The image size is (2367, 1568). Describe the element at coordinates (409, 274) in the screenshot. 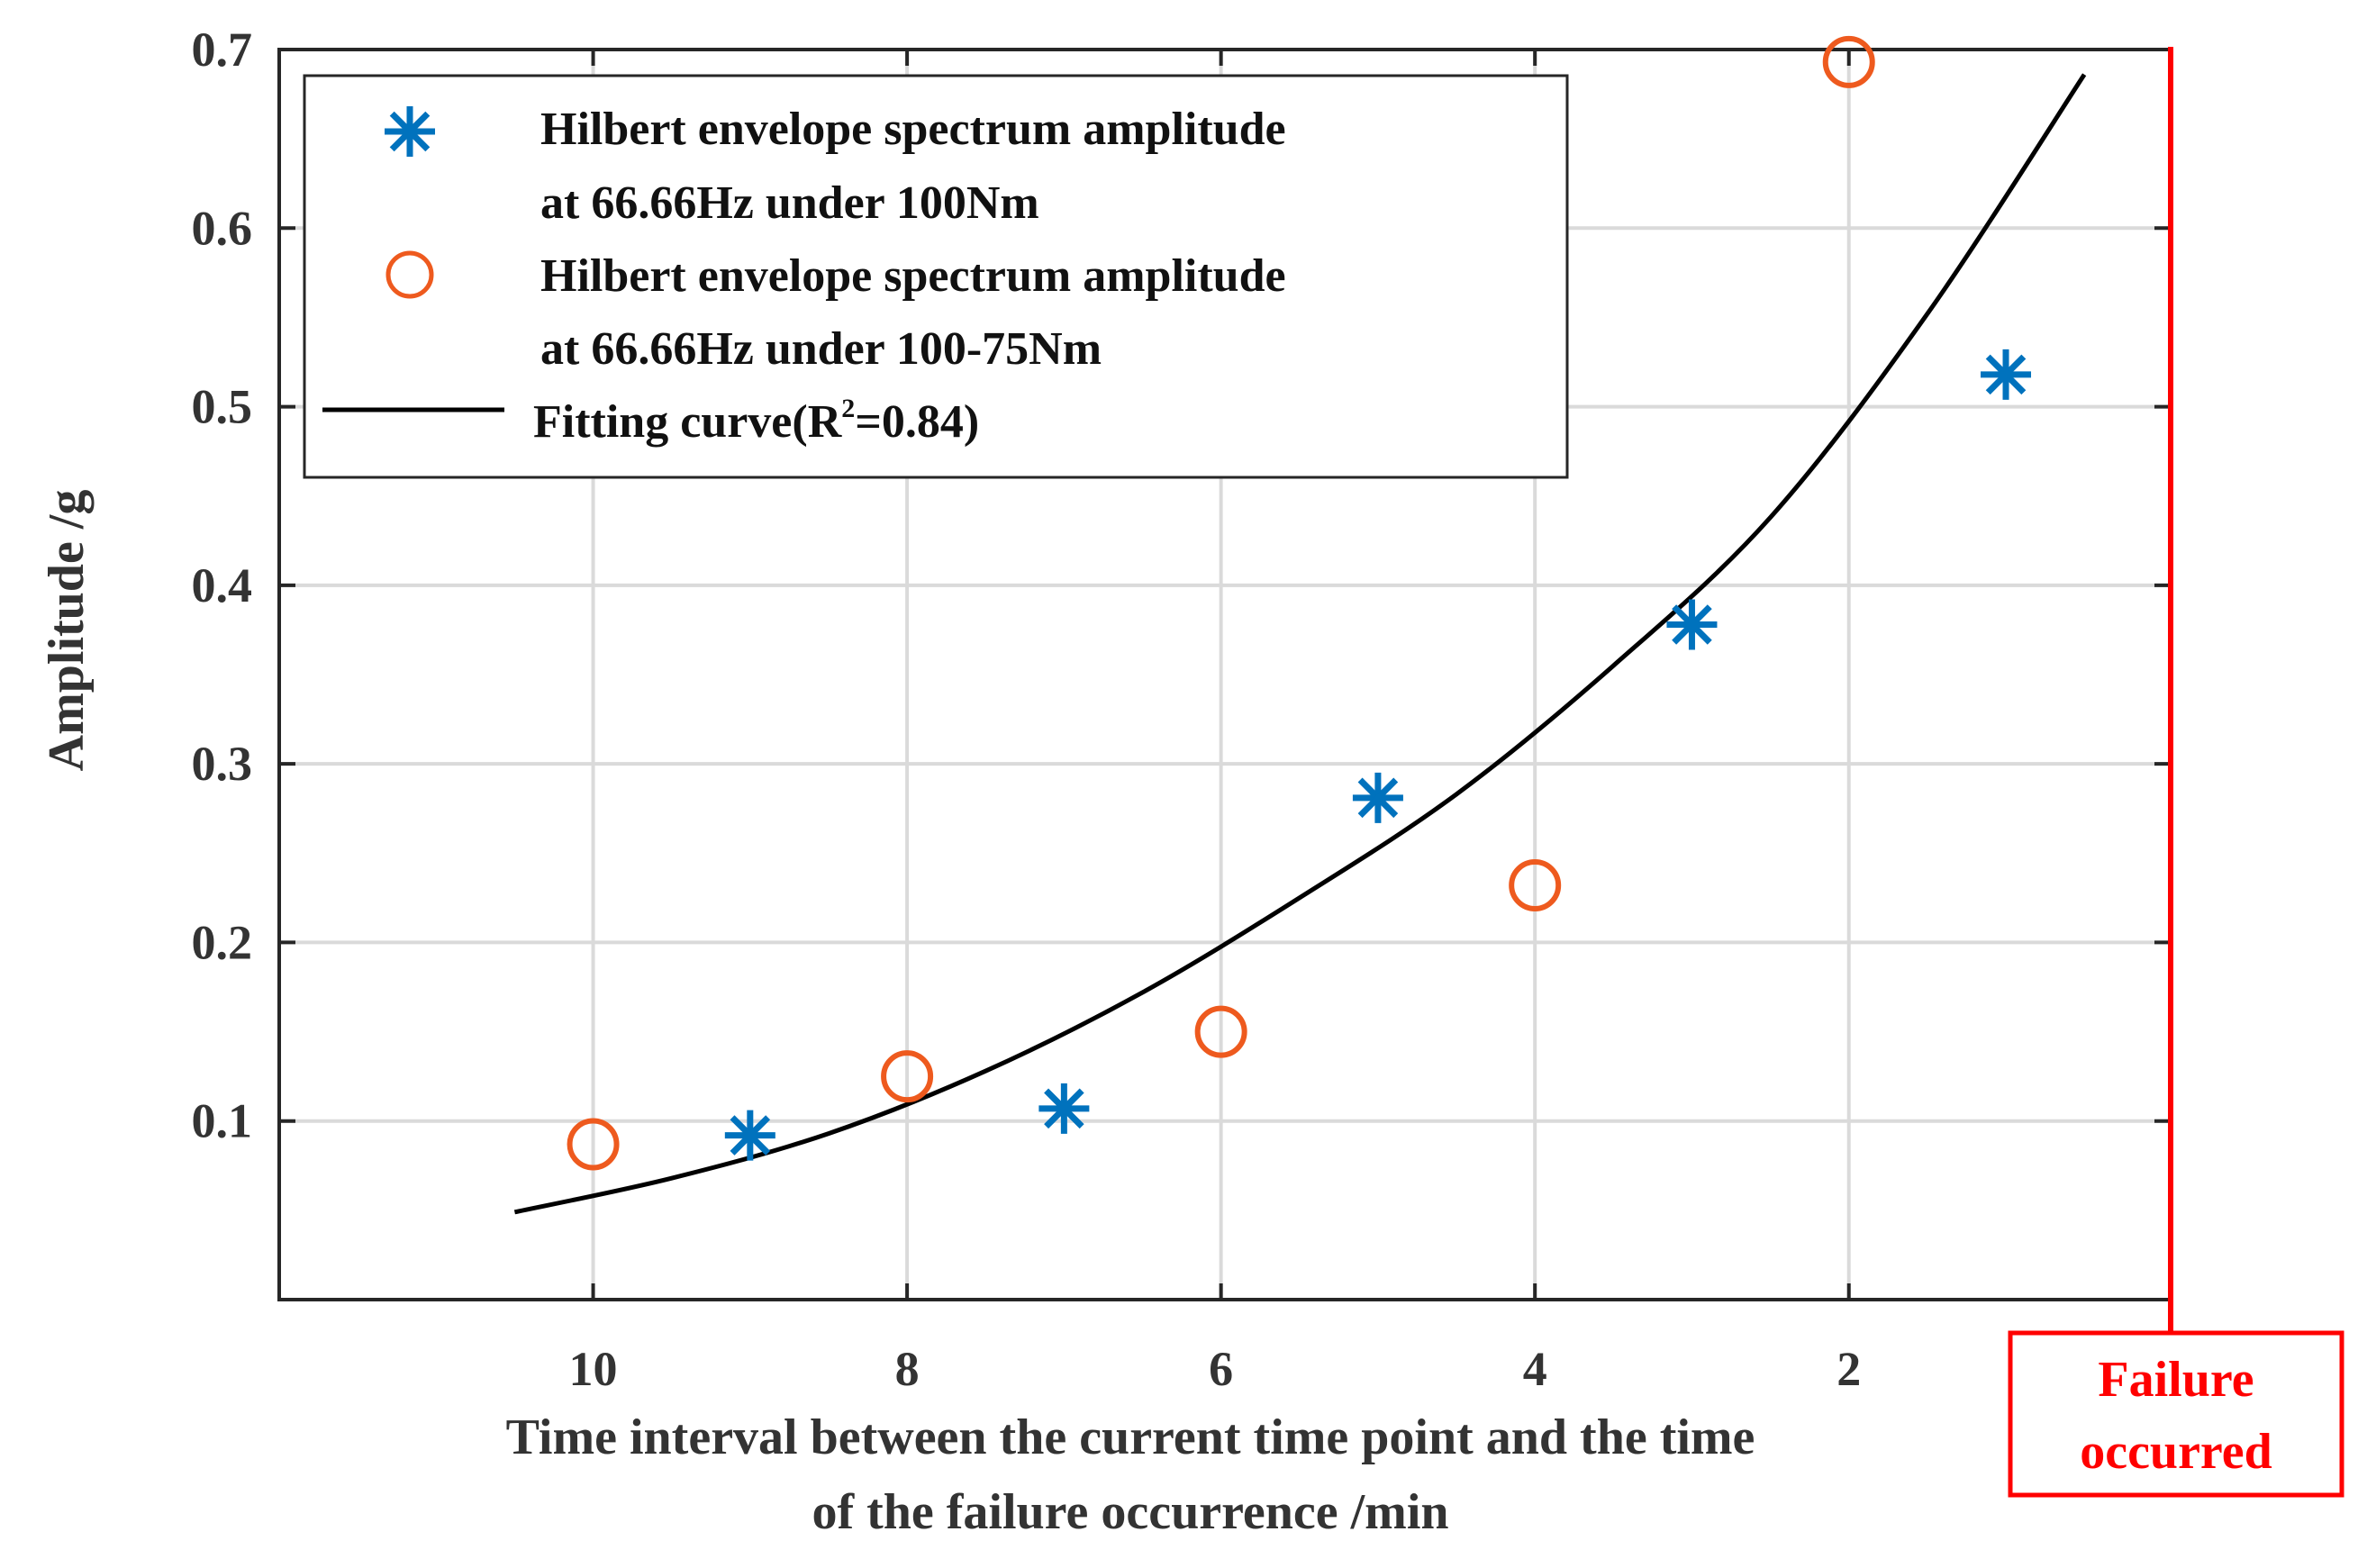

I see `legend-circle-marker` at that location.